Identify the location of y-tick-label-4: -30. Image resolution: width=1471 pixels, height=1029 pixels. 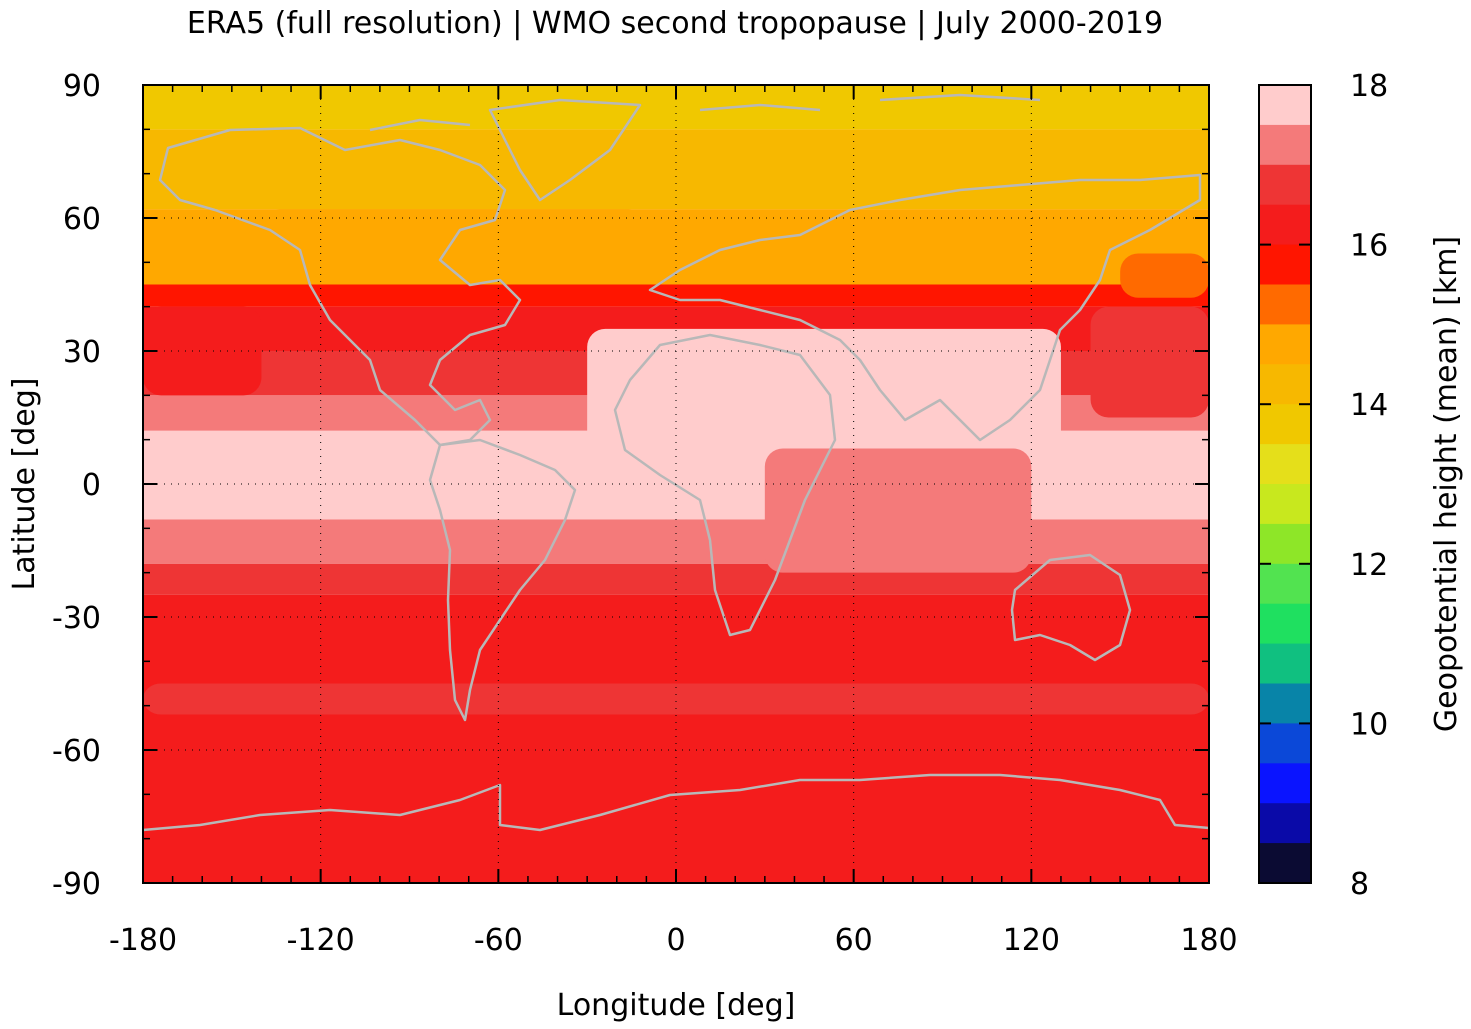
(76, 618).